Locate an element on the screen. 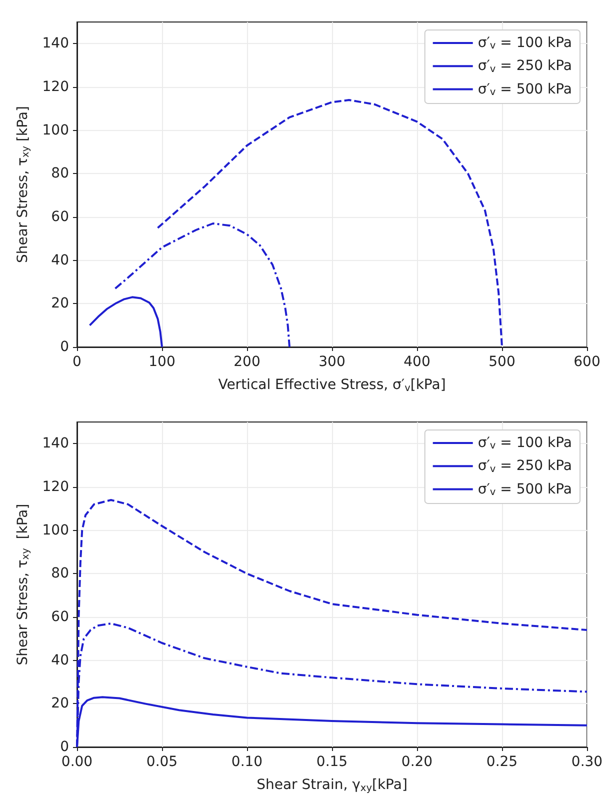 The height and width of the screenshot is (800, 614). x-tick-label: 100 is located at coordinates (162, 362).